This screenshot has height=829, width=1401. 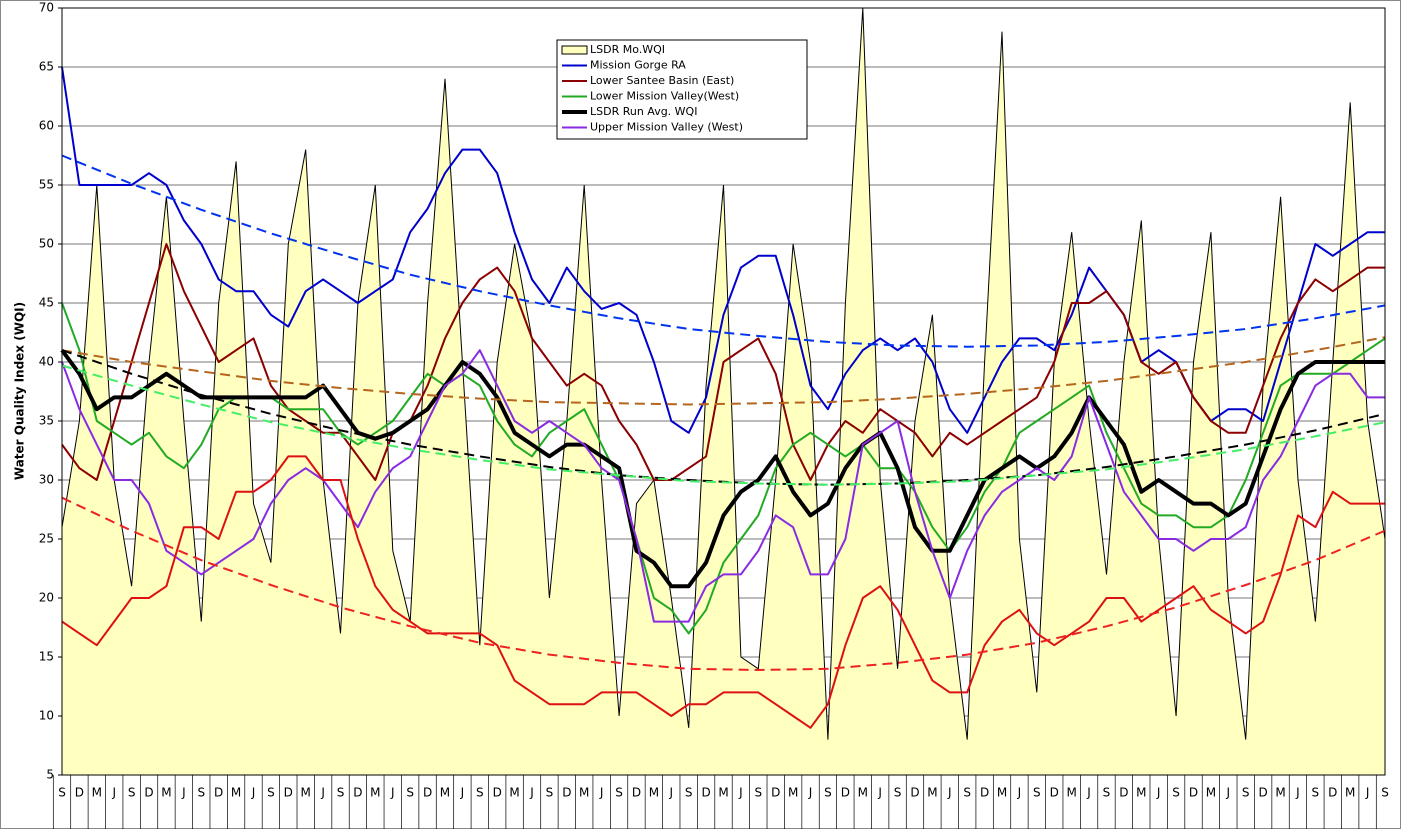 What do you see at coordinates (666, 127) in the screenshot?
I see `legend-label: Upper Mission Valley (West)` at bounding box center [666, 127].